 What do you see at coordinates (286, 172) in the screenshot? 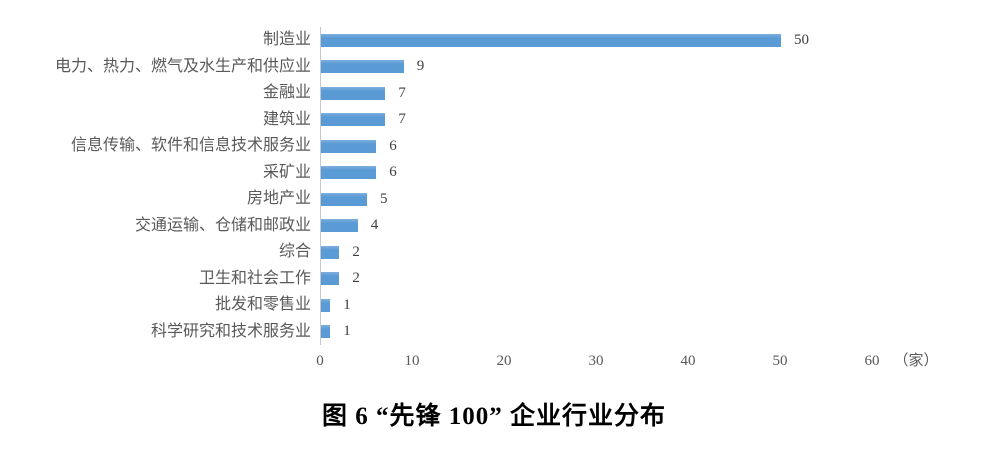
I see `category-label: 采矿业` at bounding box center [286, 172].